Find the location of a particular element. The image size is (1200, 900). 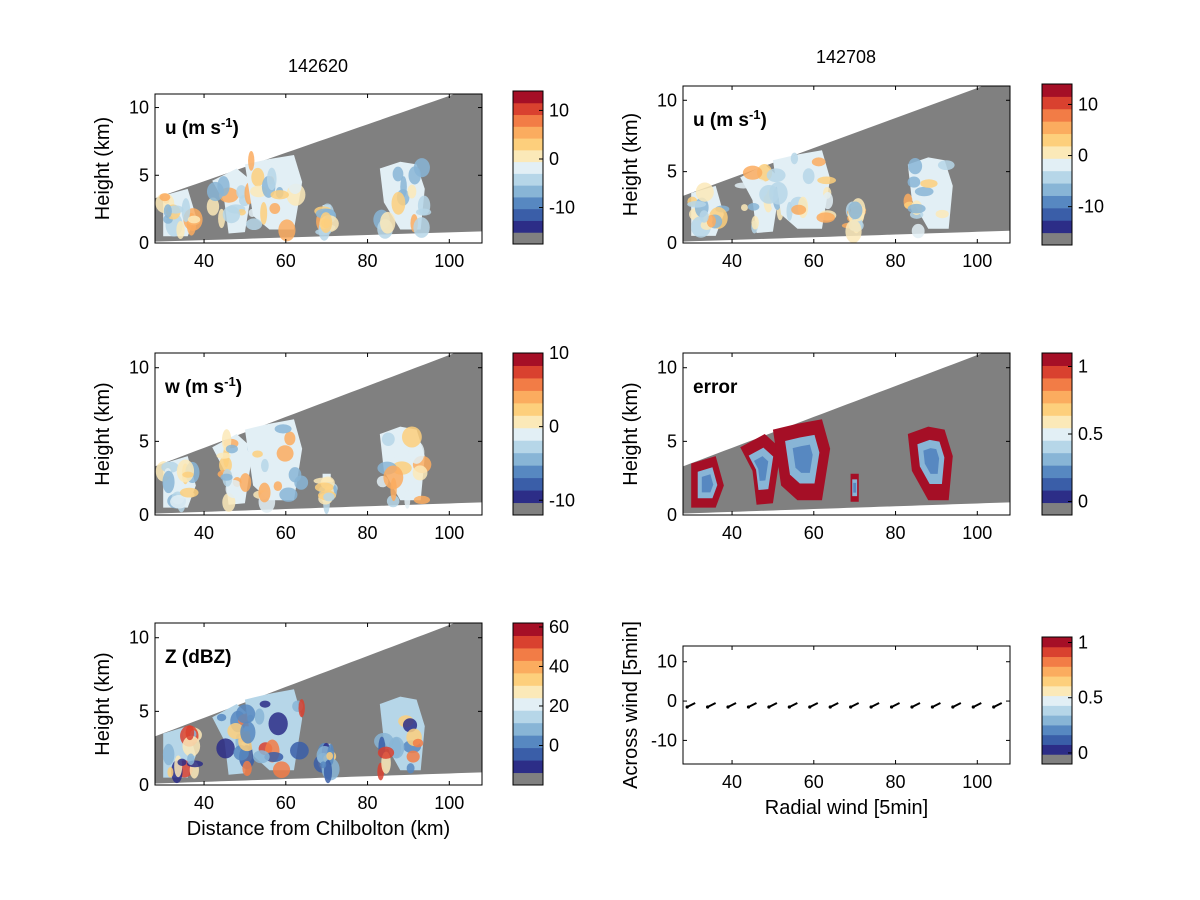

y-tick-label: 5 is located at coordinates (144, 711).